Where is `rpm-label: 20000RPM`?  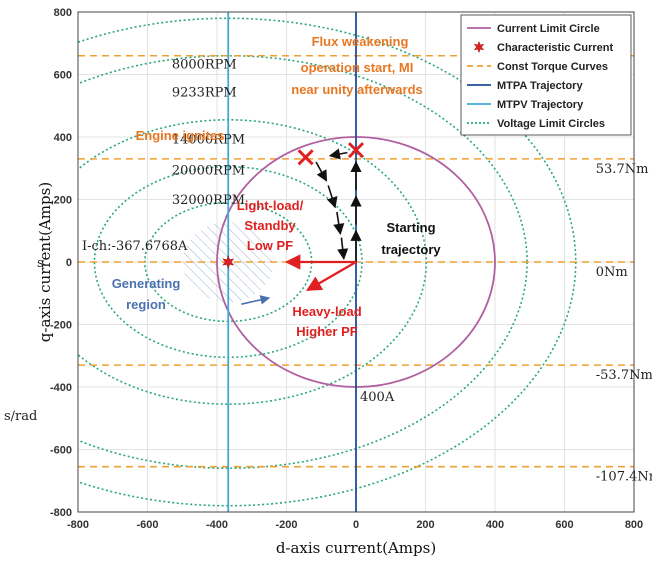
rpm-label: 20000RPM is located at coordinates (208, 171).